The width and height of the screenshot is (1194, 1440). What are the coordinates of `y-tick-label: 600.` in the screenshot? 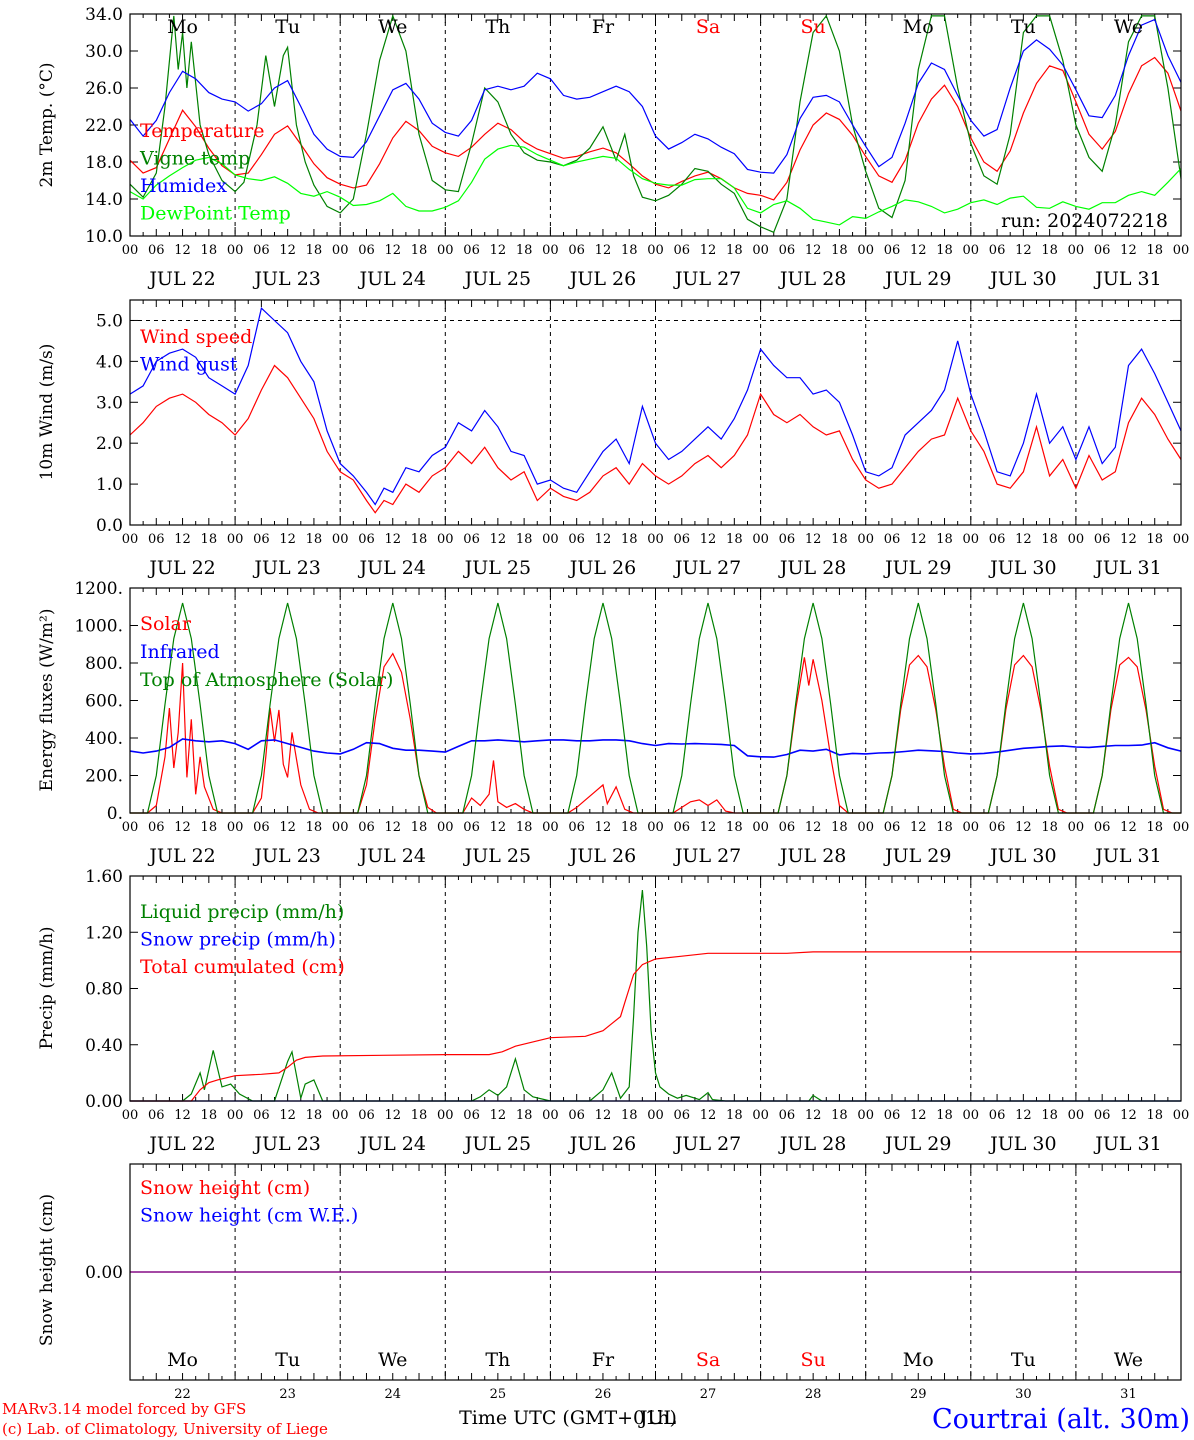 It's located at (104, 702).